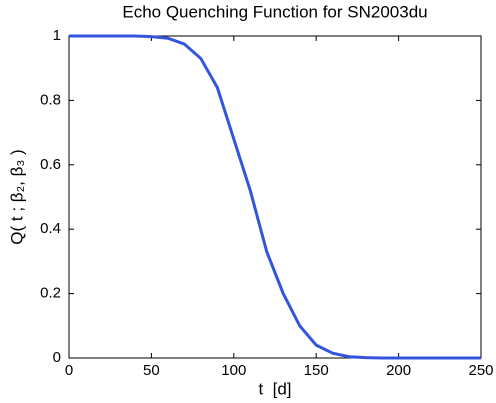  Describe the element at coordinates (50, 99) in the screenshot. I see `y-tick-label: 0.8` at that location.